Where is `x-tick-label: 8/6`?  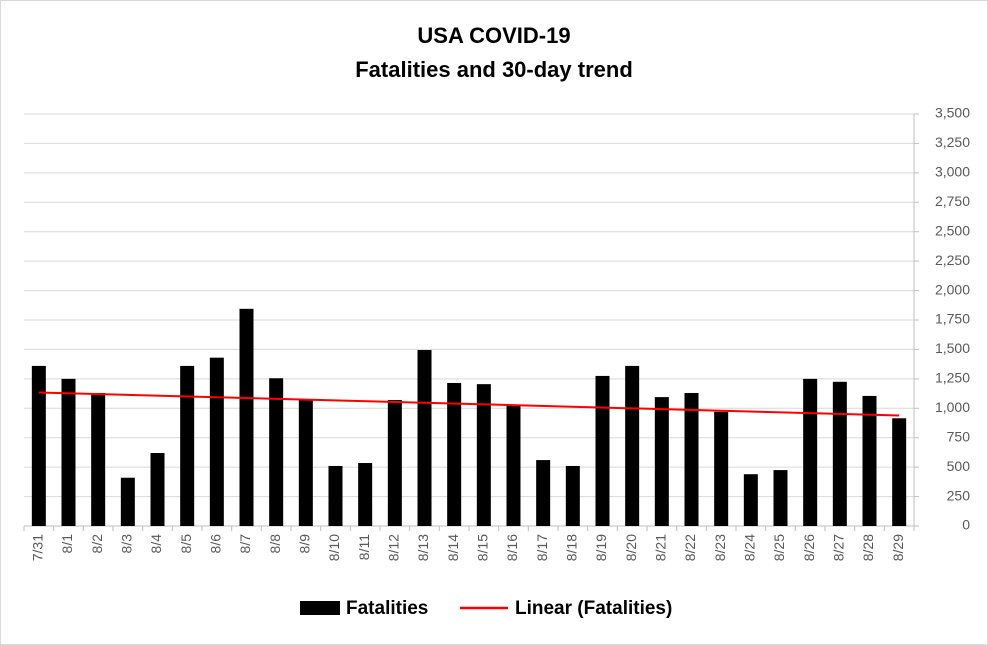 x-tick-label: 8/6 is located at coordinates (216, 544).